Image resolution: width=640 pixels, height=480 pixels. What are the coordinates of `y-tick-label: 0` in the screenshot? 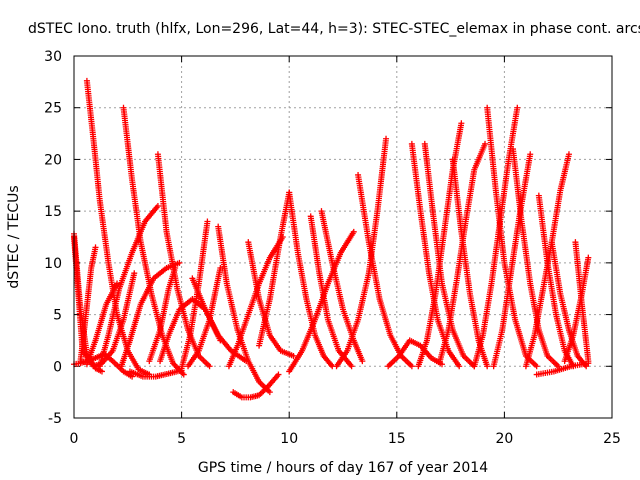 It's located at (57, 367).